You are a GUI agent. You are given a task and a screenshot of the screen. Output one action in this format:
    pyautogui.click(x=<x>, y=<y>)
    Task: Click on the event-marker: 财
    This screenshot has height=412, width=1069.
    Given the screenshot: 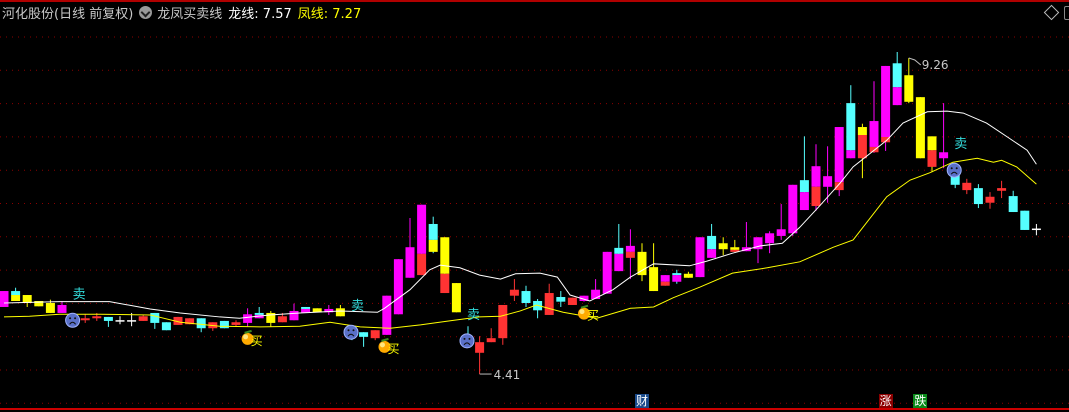 What is the action you would take?
    pyautogui.click(x=642, y=401)
    